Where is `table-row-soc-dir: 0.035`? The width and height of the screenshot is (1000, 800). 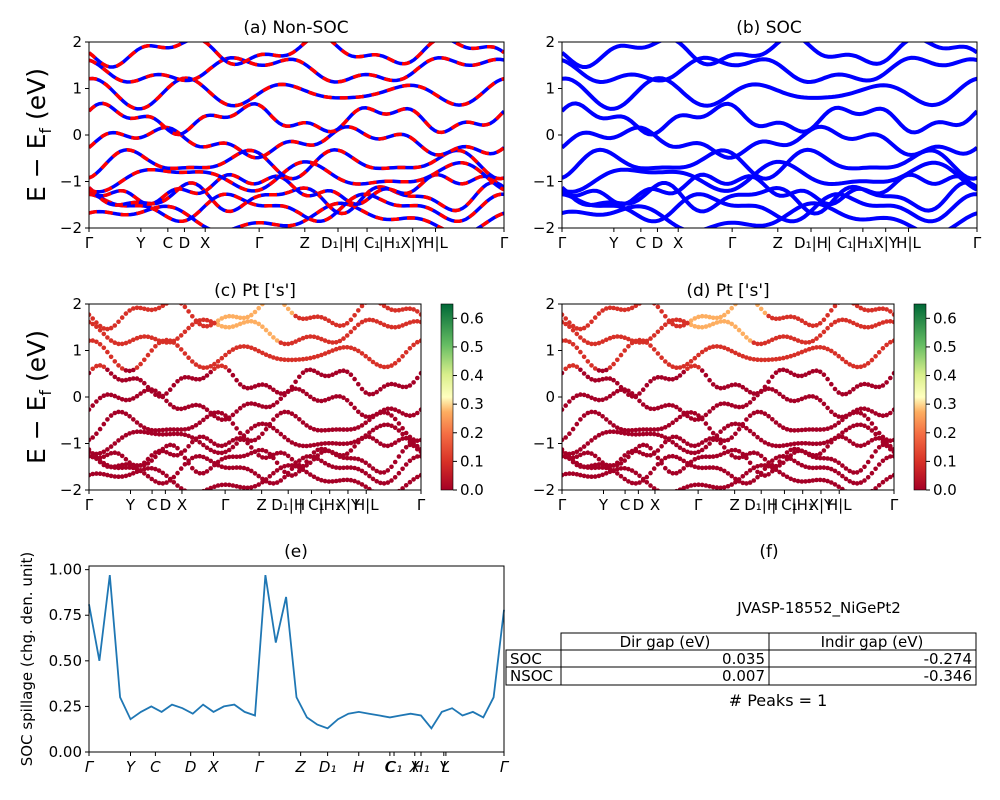 table-row-soc-dir: 0.035 is located at coordinates (743, 659).